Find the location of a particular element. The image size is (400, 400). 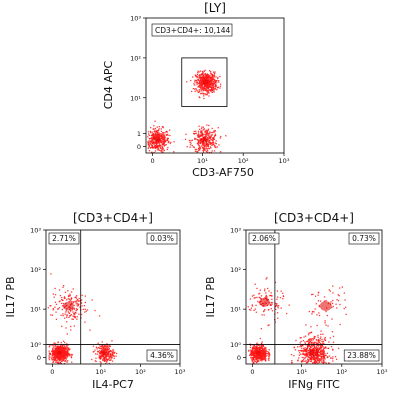

panel-3-y-tick-label: 10³ is located at coordinates (235, 231).